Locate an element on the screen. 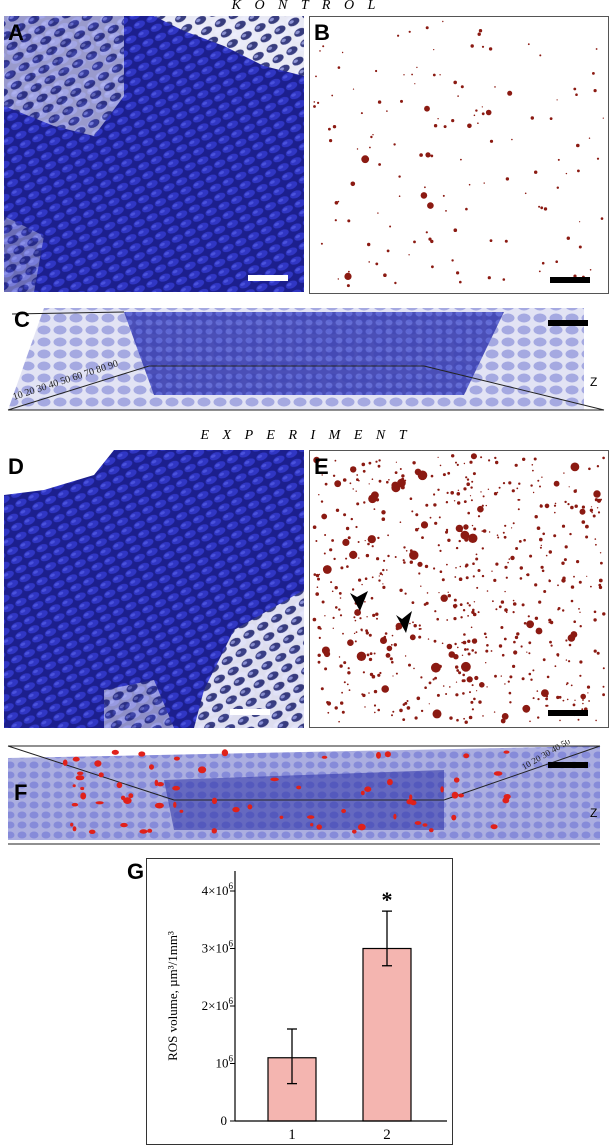 The image size is (612, 1148). panel-b-ros-image is located at coordinates (459, 155).